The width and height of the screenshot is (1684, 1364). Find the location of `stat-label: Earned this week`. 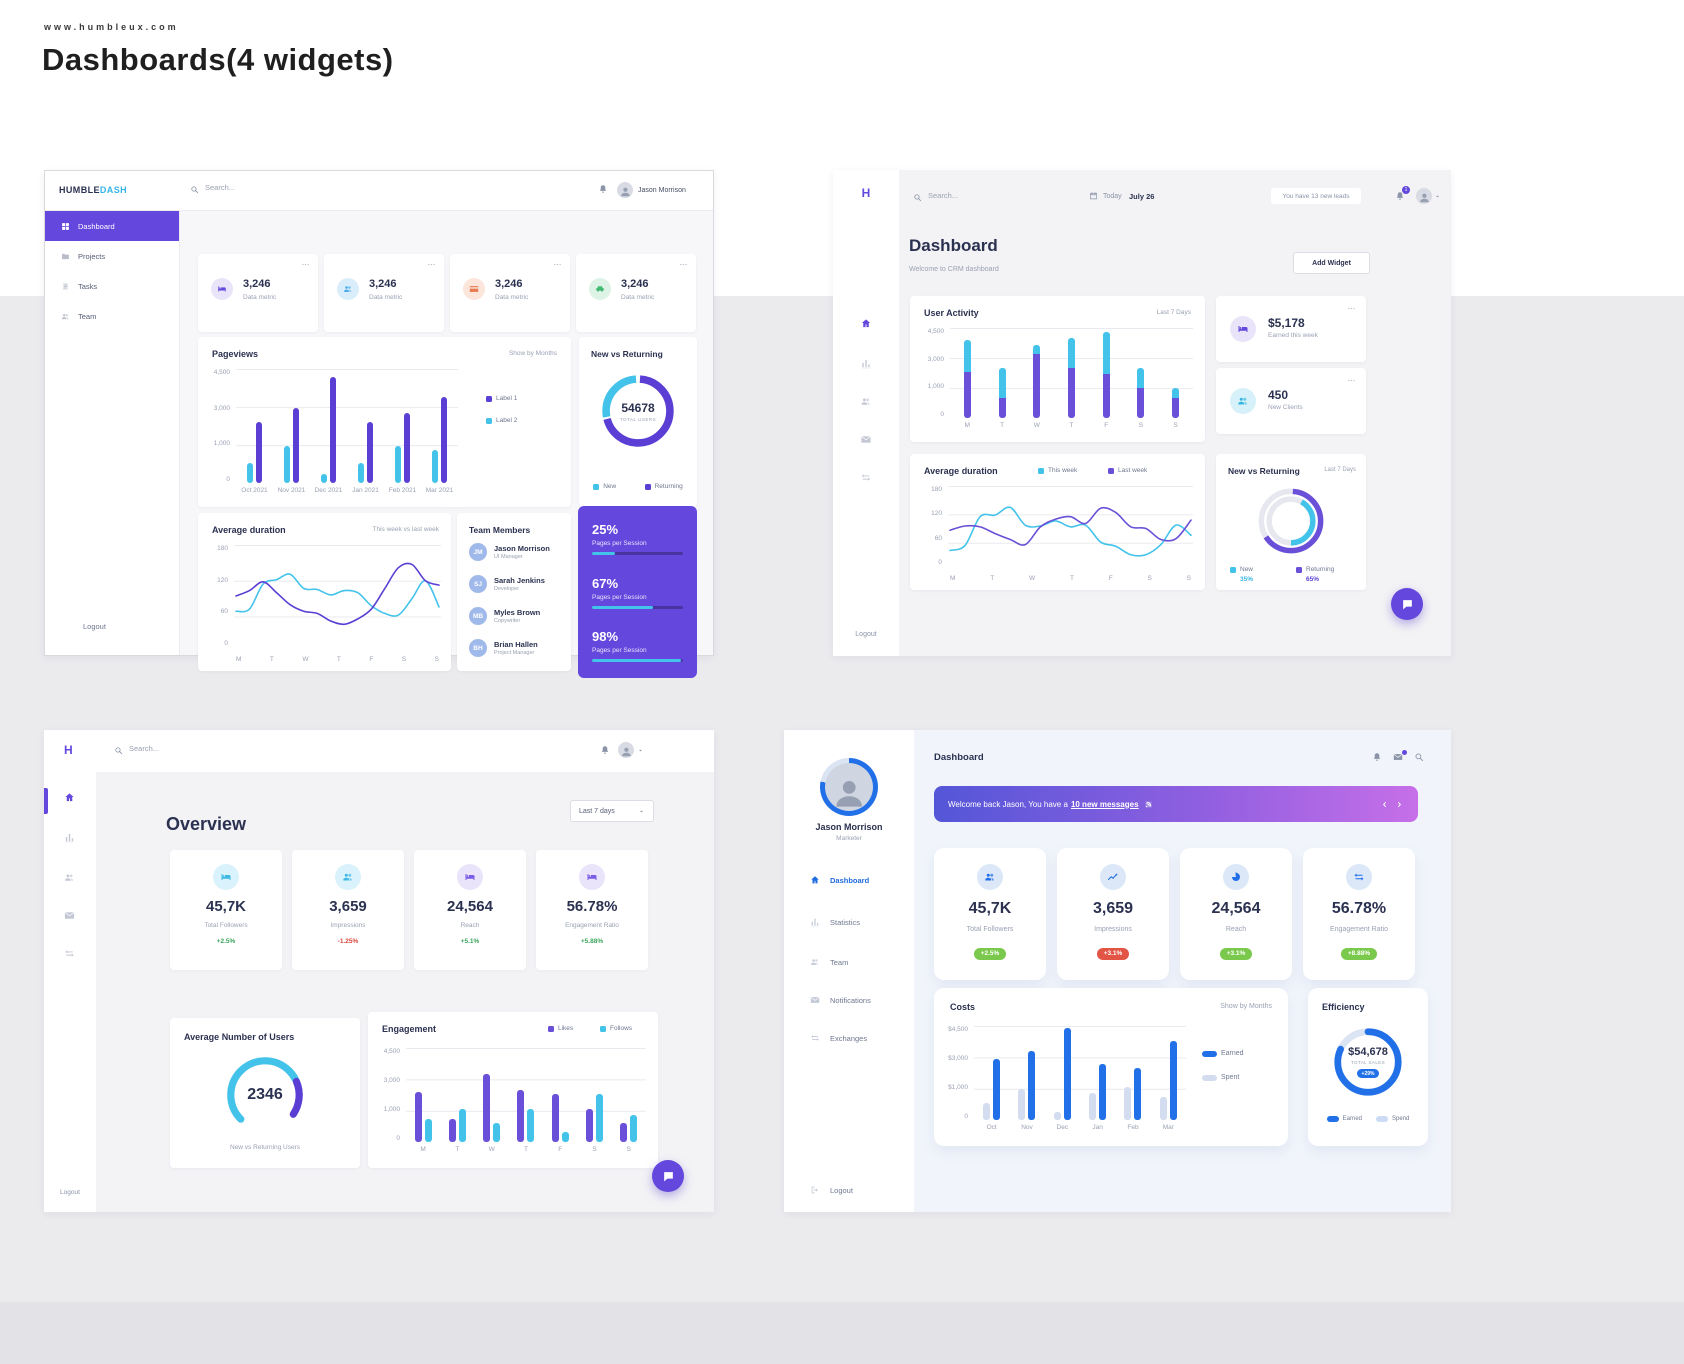

stat-label: Earned this week is located at coordinates (1293, 335).